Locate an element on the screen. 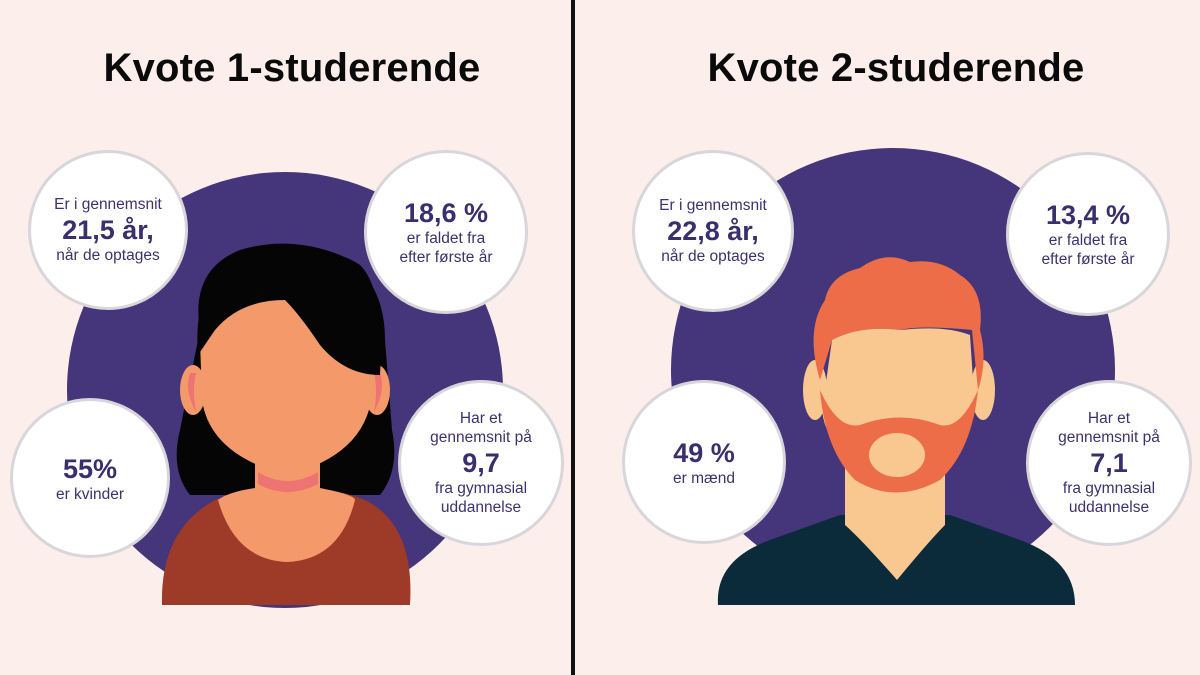  stat-bubble-age: Er i gennemsnit 21,5 år, når de optages is located at coordinates (108, 230).